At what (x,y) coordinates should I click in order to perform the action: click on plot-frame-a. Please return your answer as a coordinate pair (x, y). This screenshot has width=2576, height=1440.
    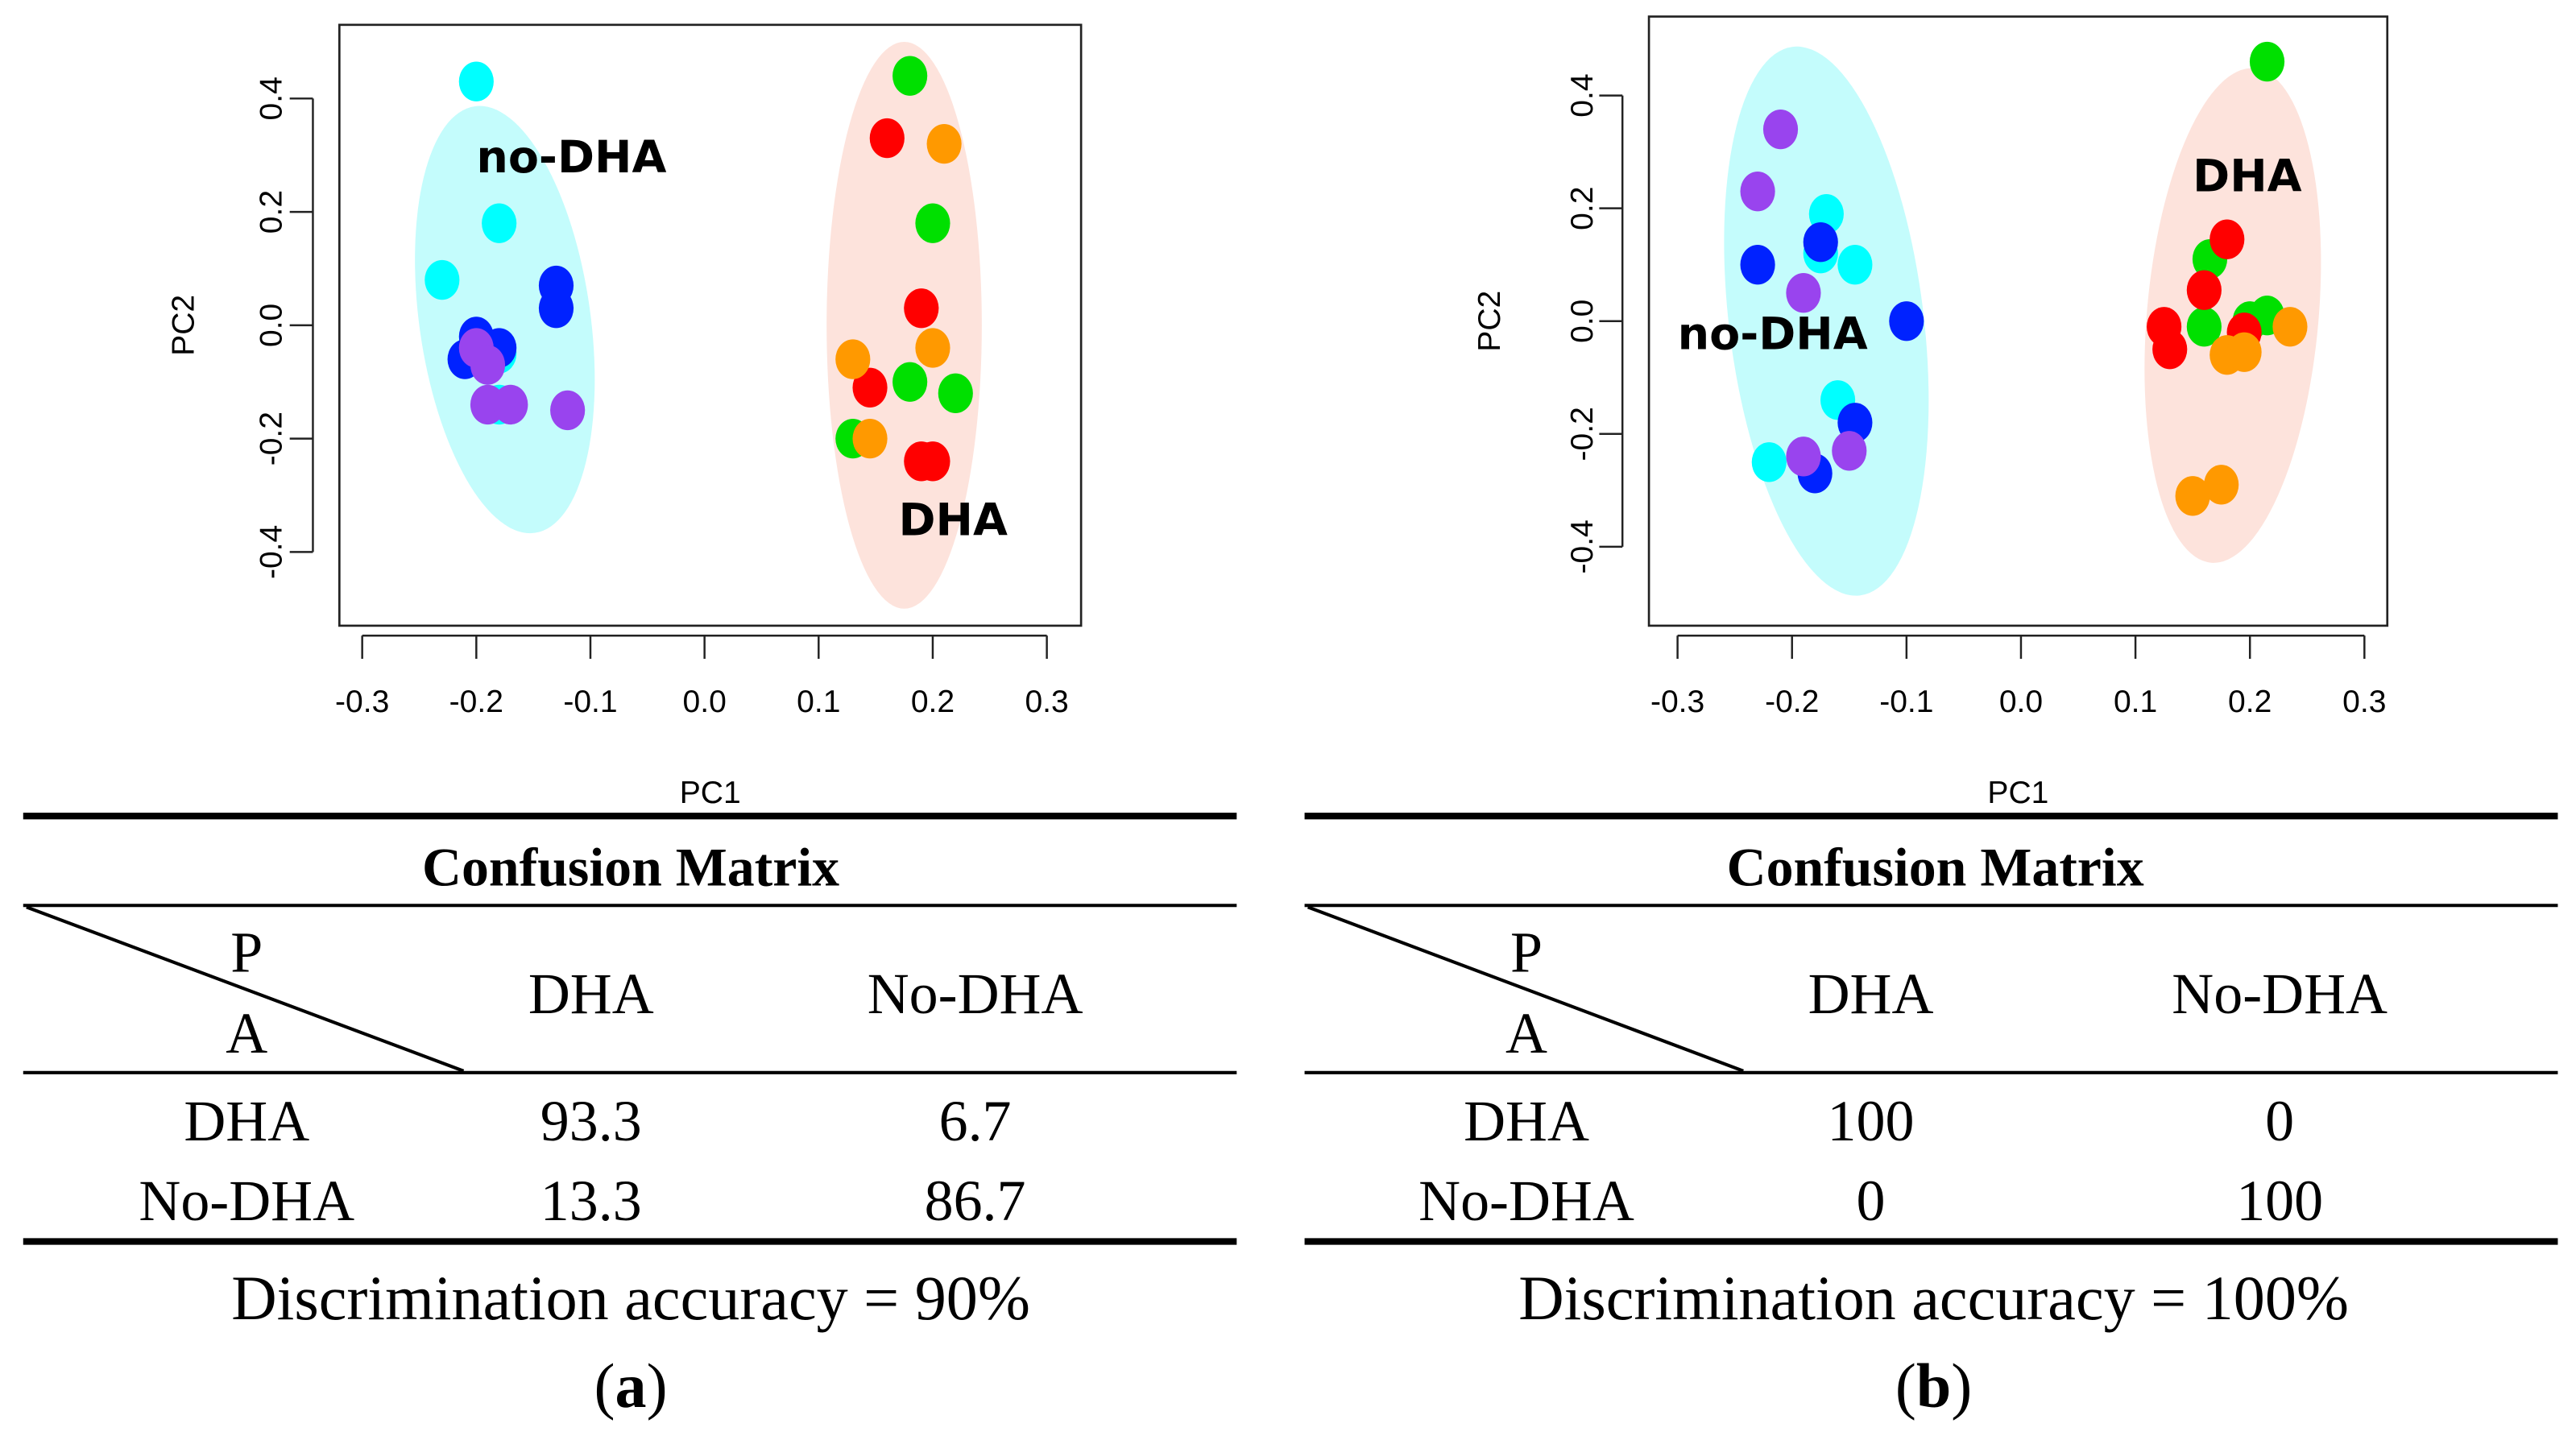
    Looking at the image, I should click on (710, 325).